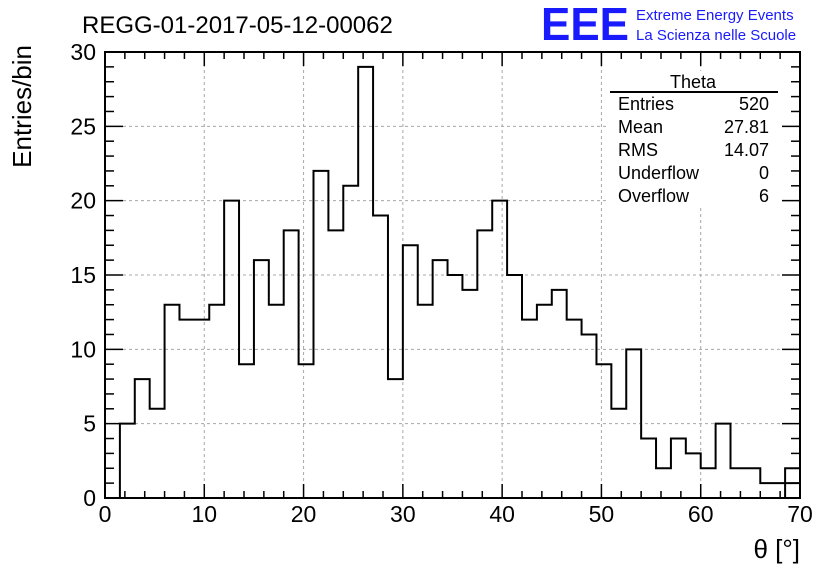  I want to click on x-axis-label: θ [°], so click(776, 549).